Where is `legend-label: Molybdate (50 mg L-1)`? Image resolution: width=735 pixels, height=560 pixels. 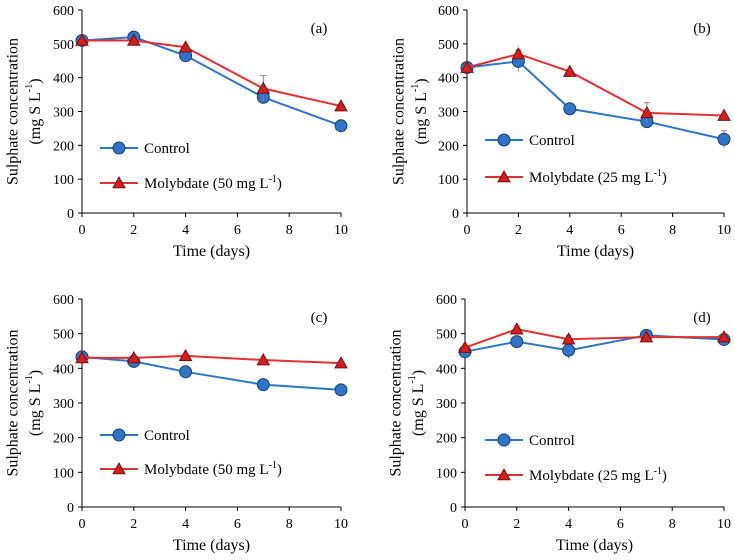
legend-label: Molybdate (50 mg L-1) is located at coordinates (213, 469).